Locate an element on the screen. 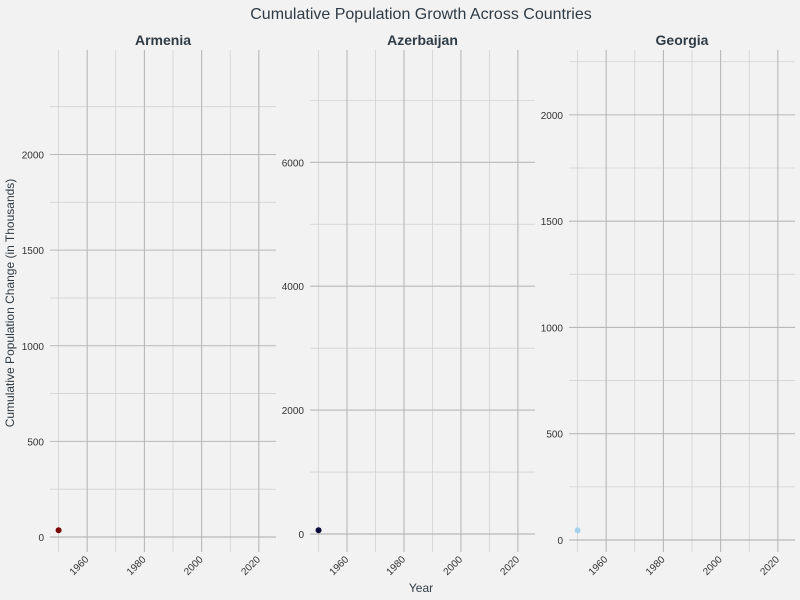 Image resolution: width=800 pixels, height=600 pixels. facet-label: Armenia is located at coordinates (163, 40).